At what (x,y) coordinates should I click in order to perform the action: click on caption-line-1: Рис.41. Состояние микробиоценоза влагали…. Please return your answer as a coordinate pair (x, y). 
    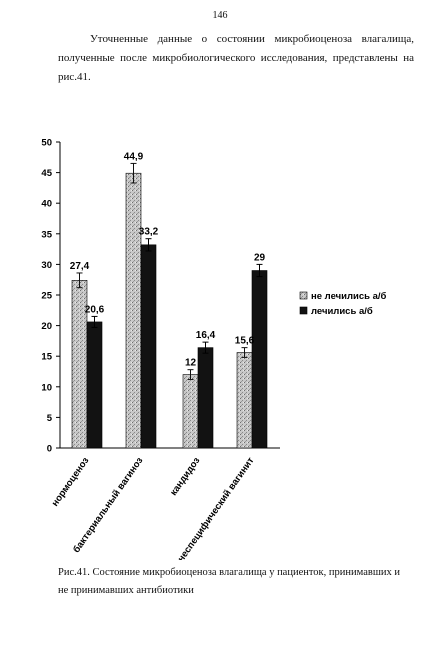
    Looking at the image, I should click on (229, 572).